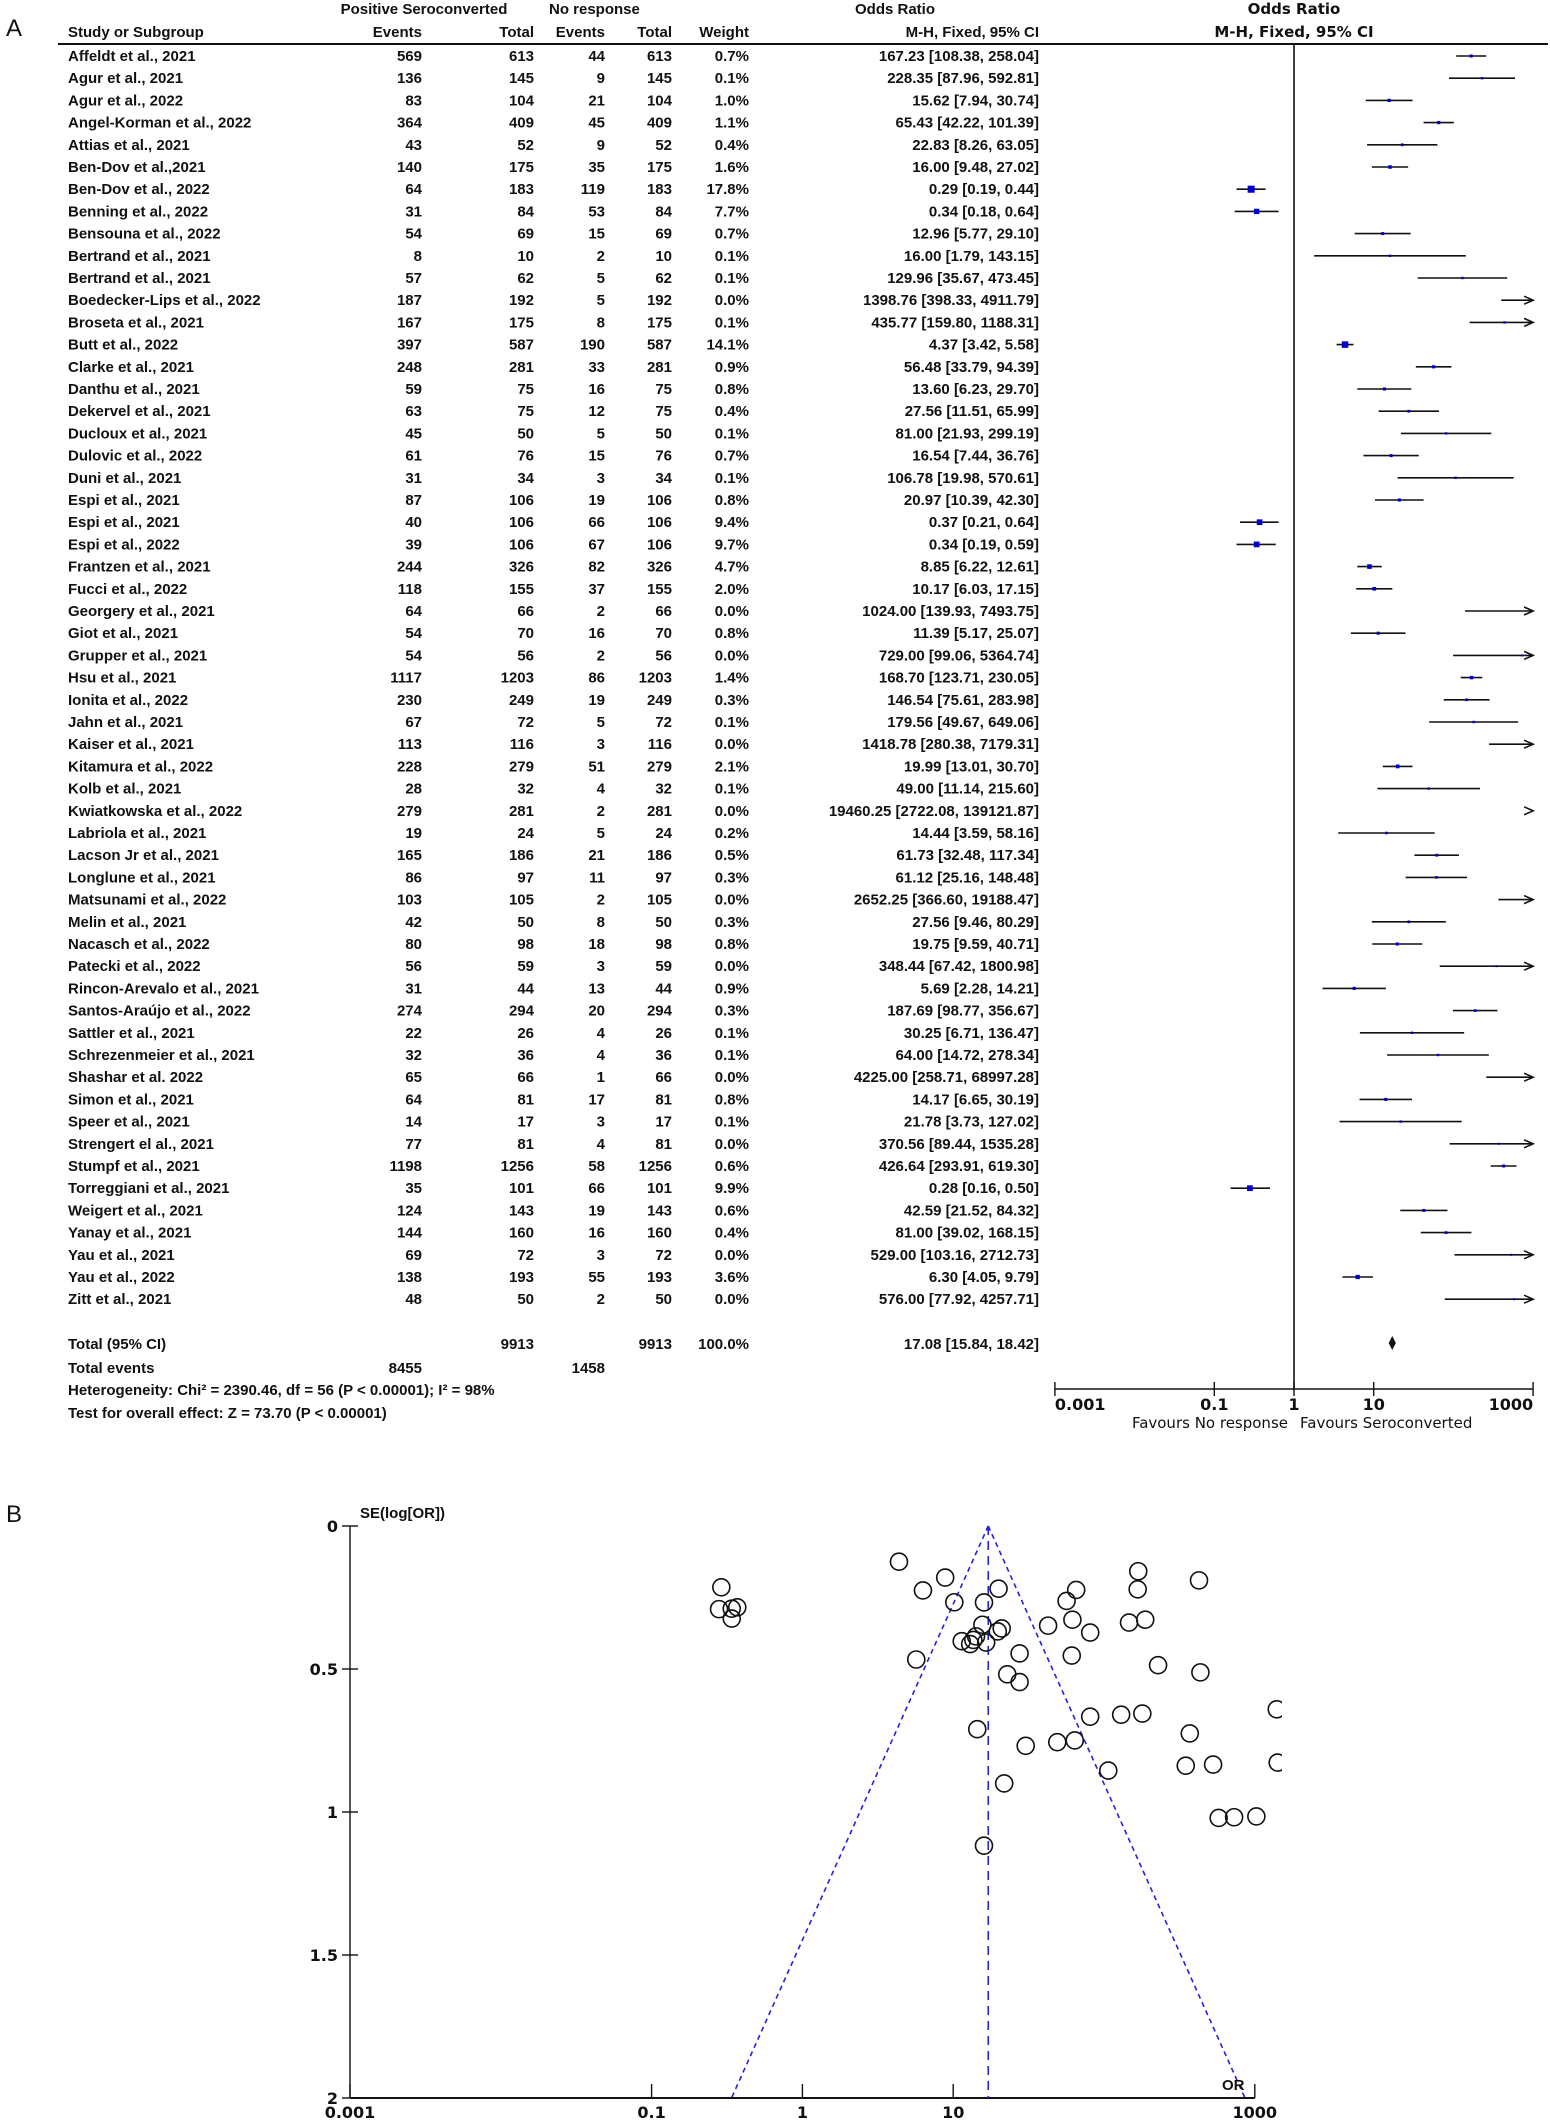 Image resolution: width=1550 pixels, height=2126 pixels. What do you see at coordinates (659, 300) in the screenshot?
I see `total2-cell: 192` at bounding box center [659, 300].